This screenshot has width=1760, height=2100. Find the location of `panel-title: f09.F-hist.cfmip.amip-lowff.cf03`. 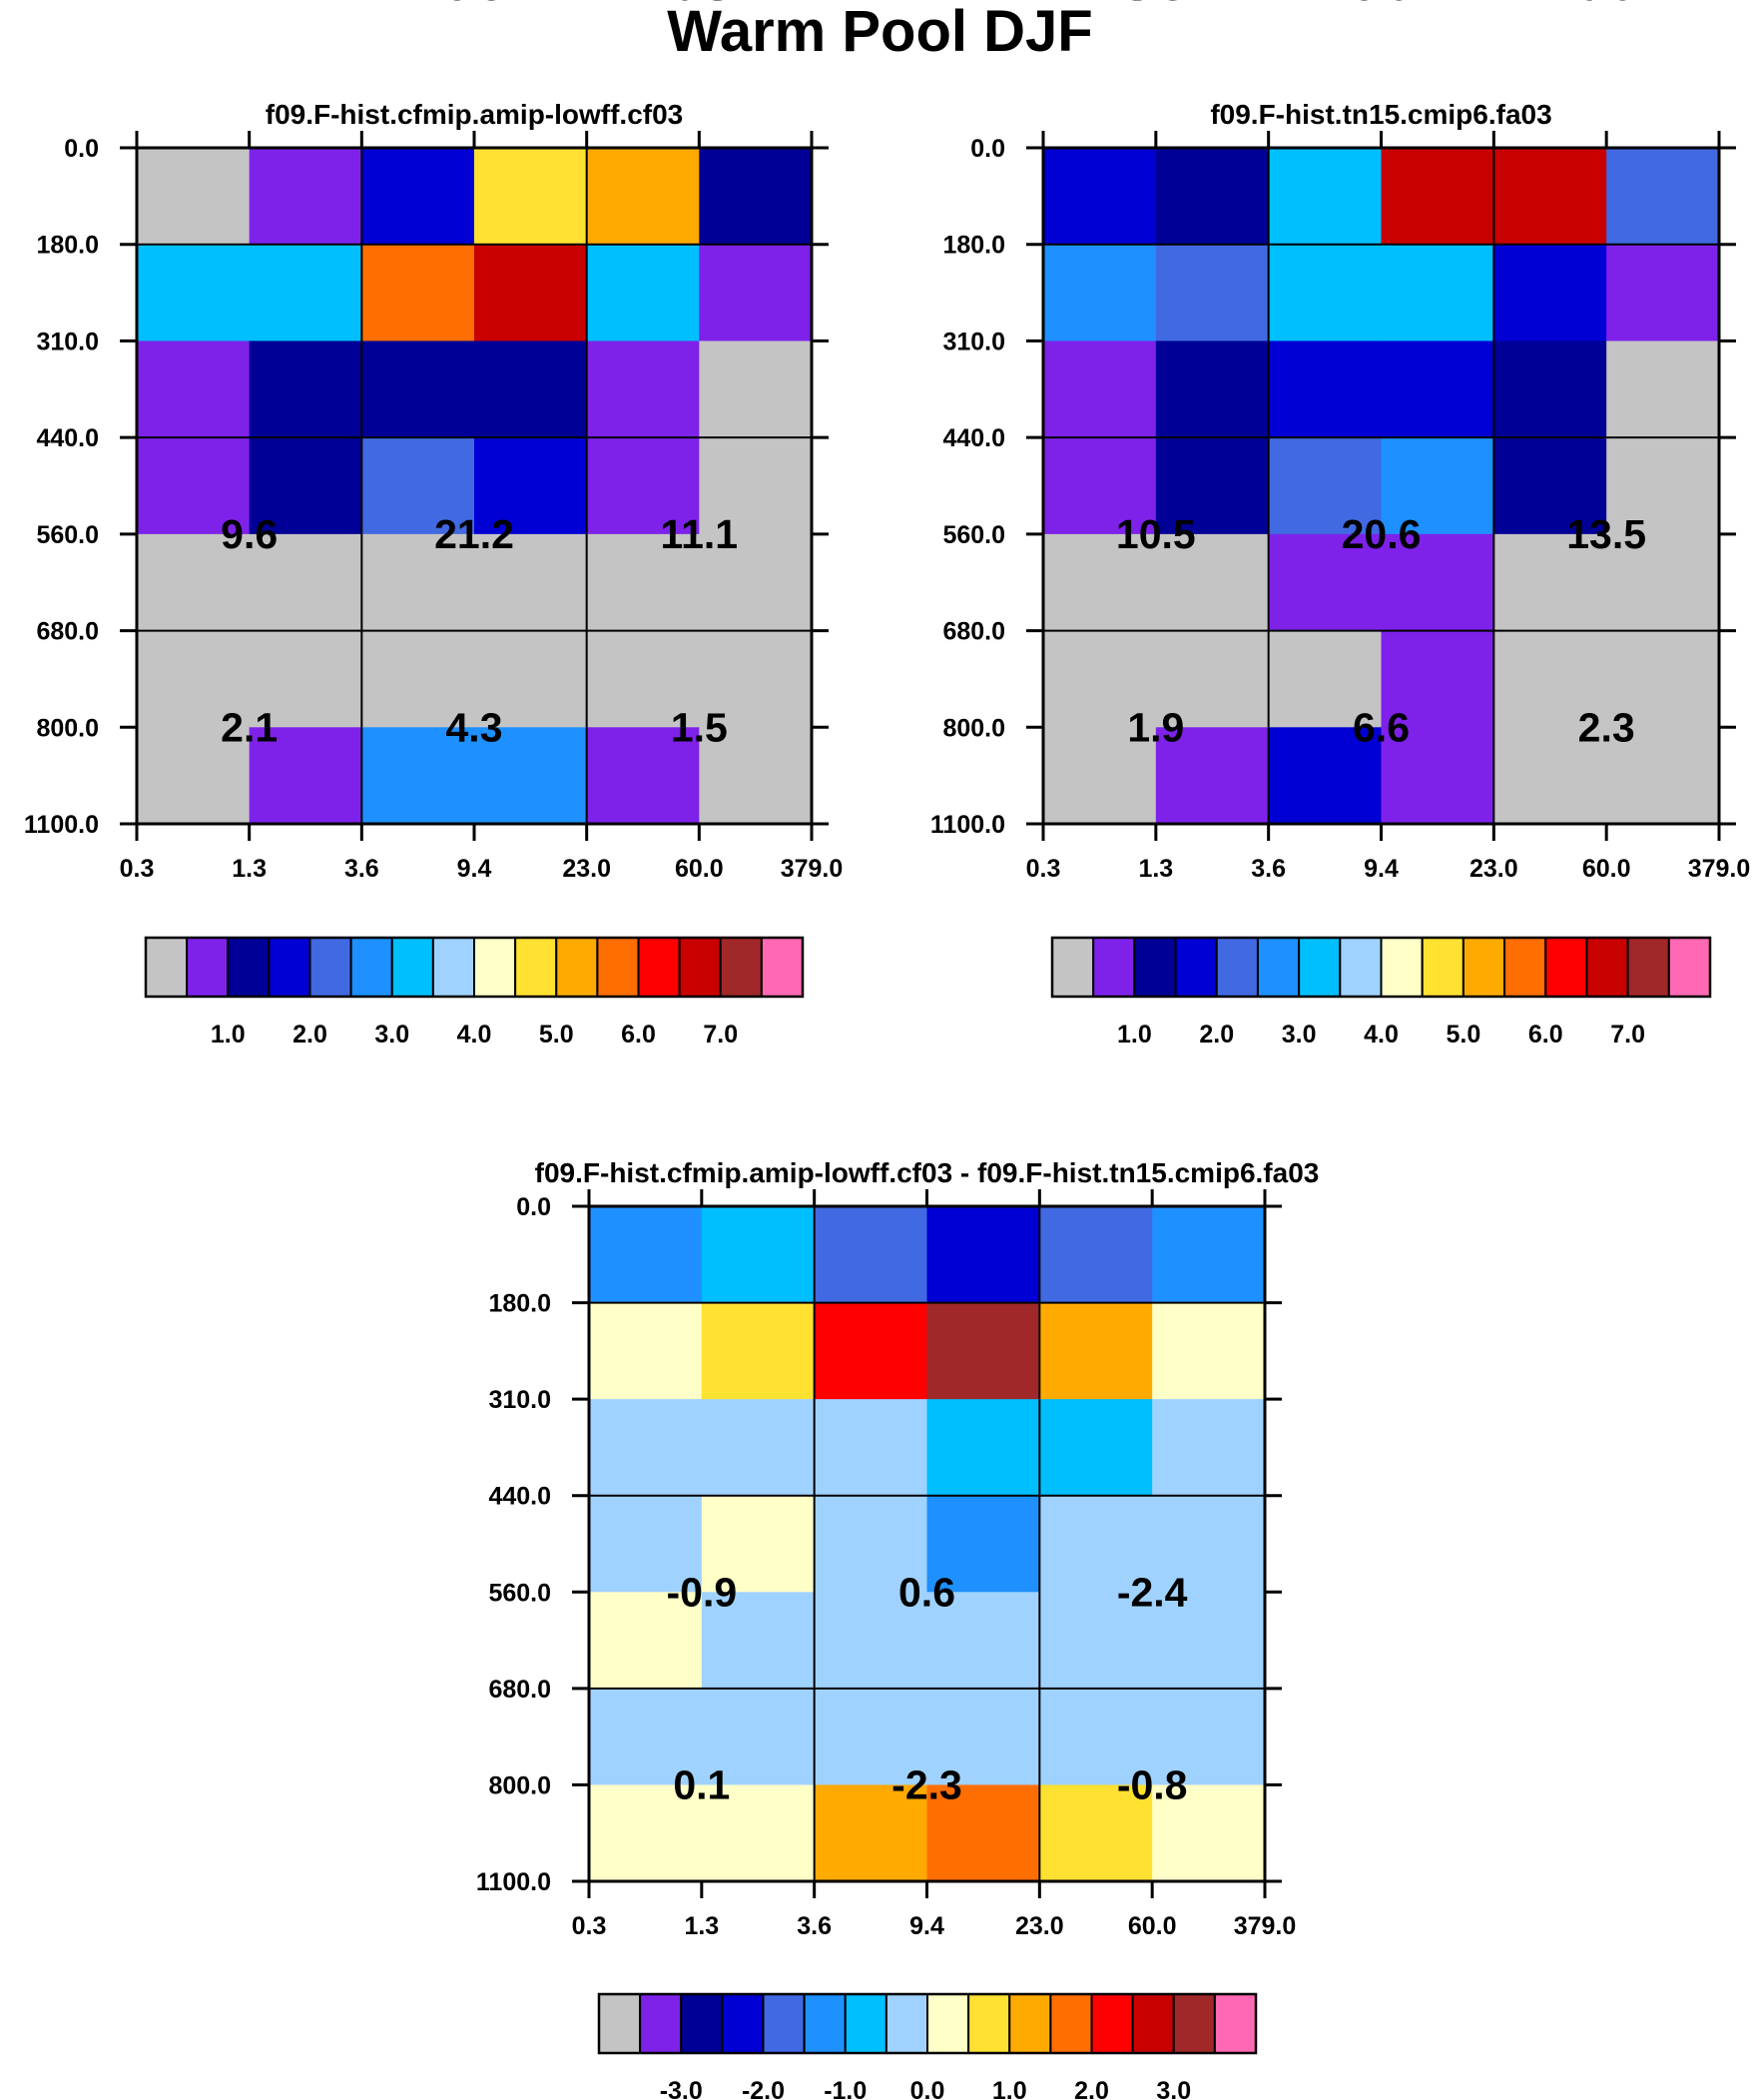

panel-title: f09.F-hist.cfmip.amip-lowff.cf03 is located at coordinates (475, 114).